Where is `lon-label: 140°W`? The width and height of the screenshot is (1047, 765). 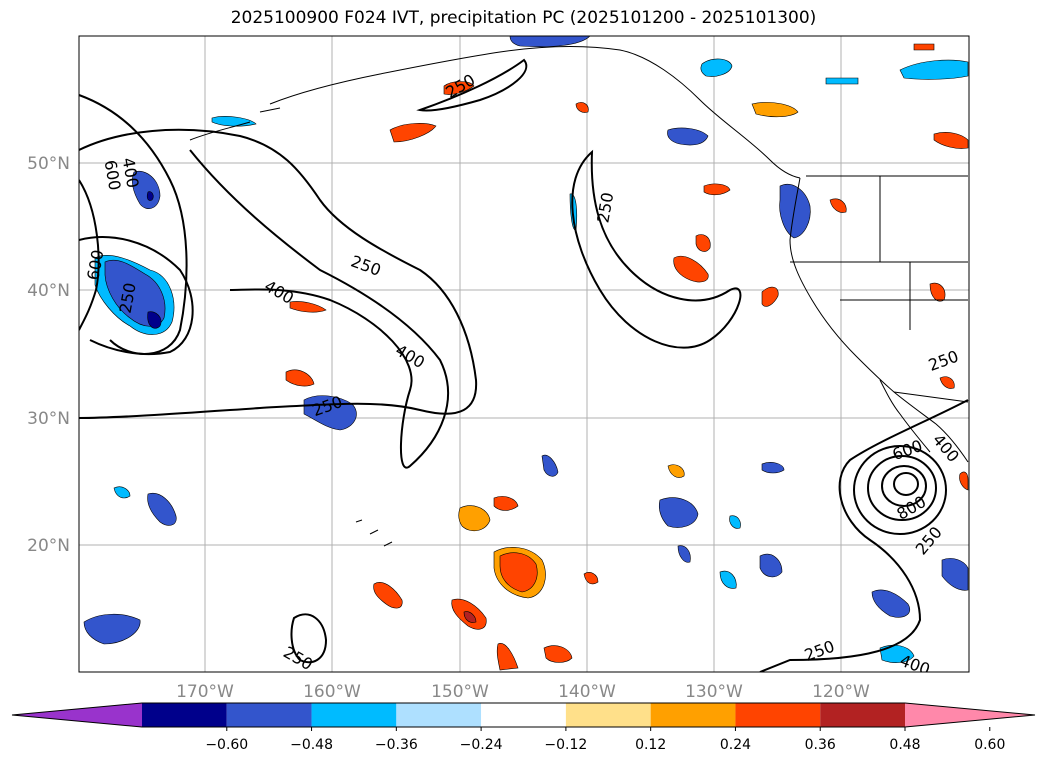 lon-label: 140°W is located at coordinates (587, 692).